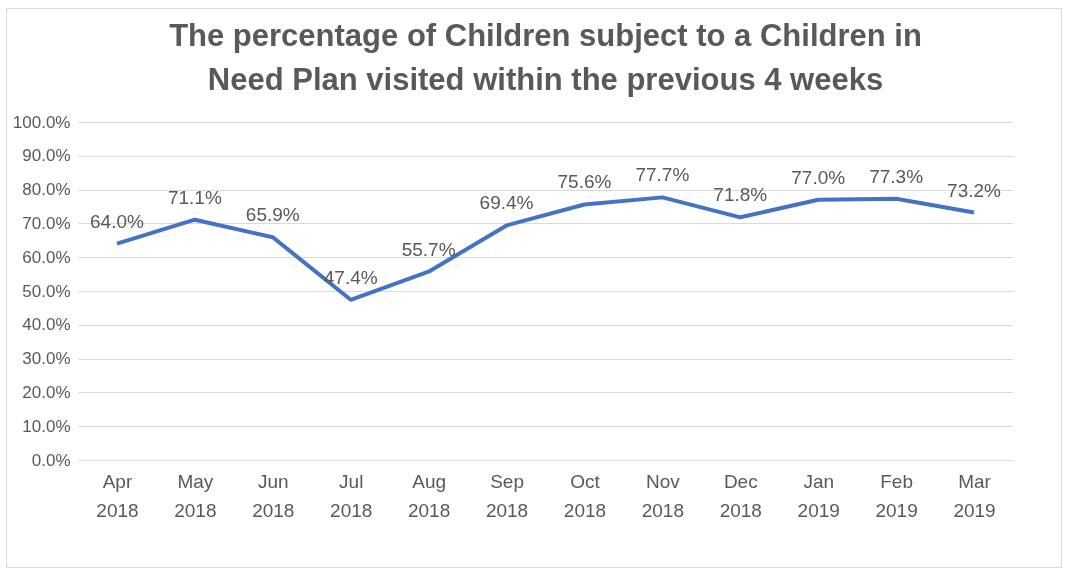 The image size is (1070, 576). I want to click on x-tick-label: Aug 2018, so click(429, 495).